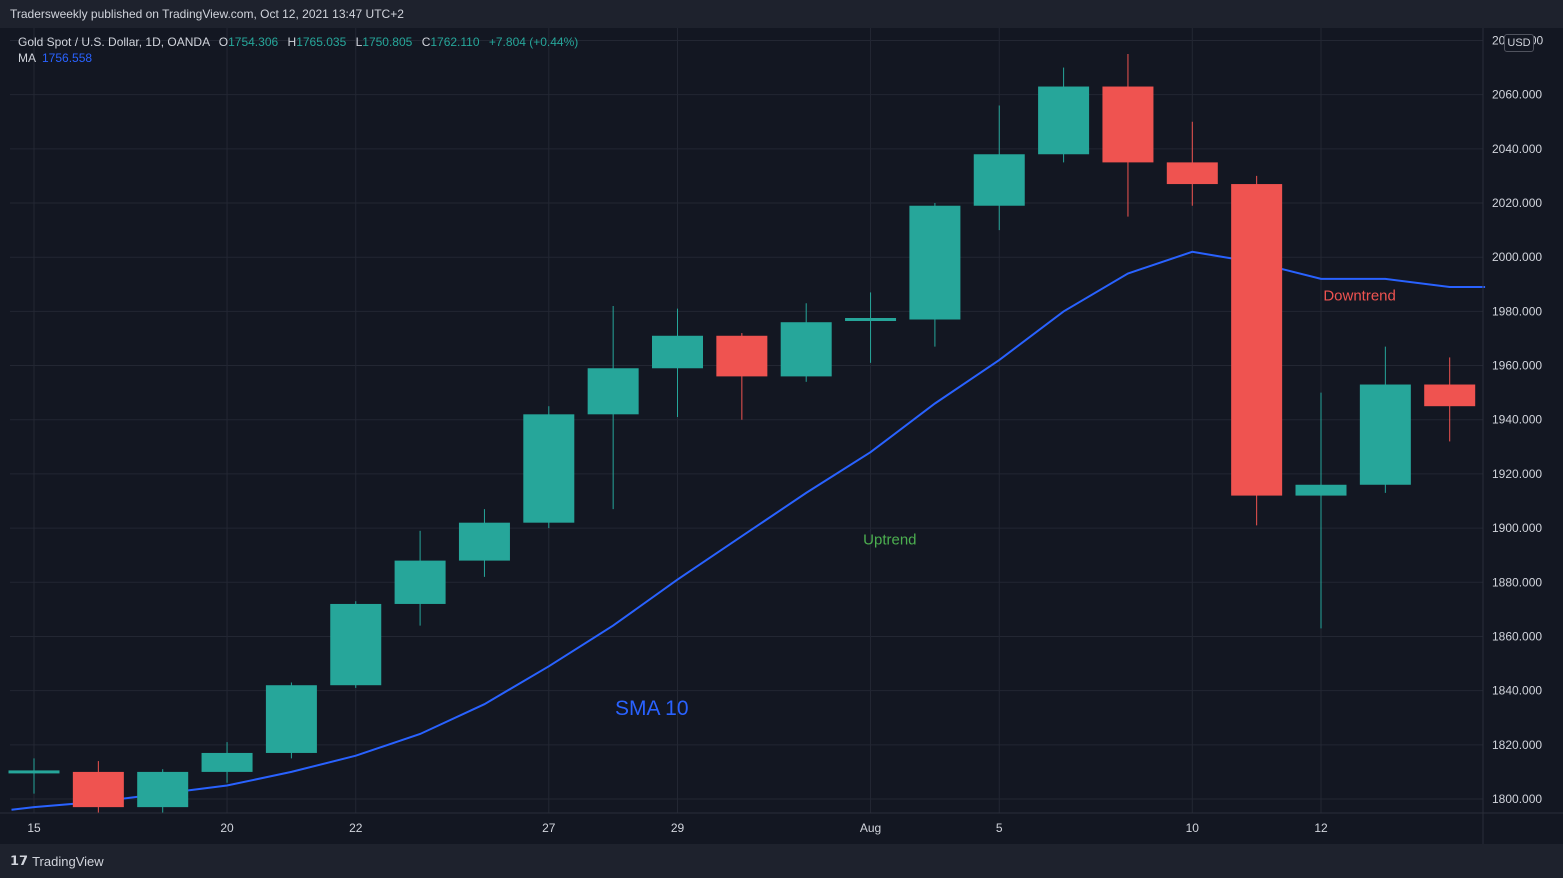 This screenshot has width=1563, height=878. I want to click on y-tick-label: 2000.000, so click(1517, 257).